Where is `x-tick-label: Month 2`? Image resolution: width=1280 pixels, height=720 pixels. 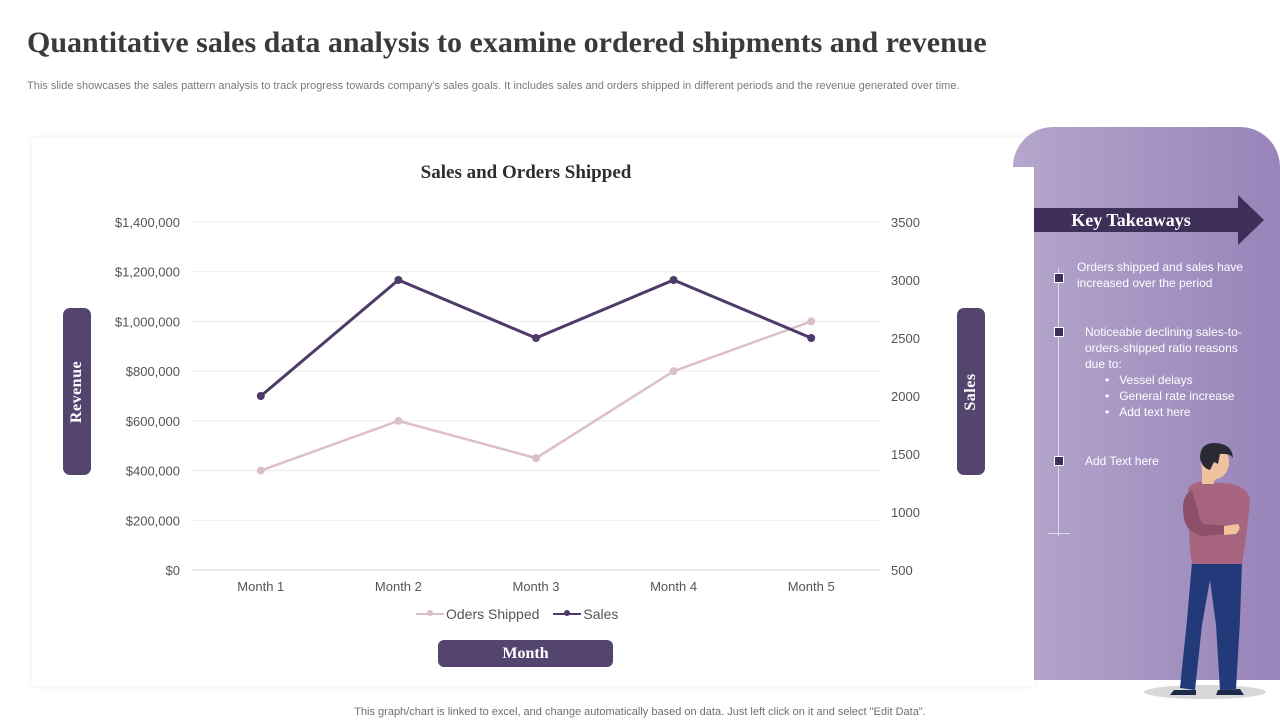
x-tick-label: Month 2 is located at coordinates (398, 586).